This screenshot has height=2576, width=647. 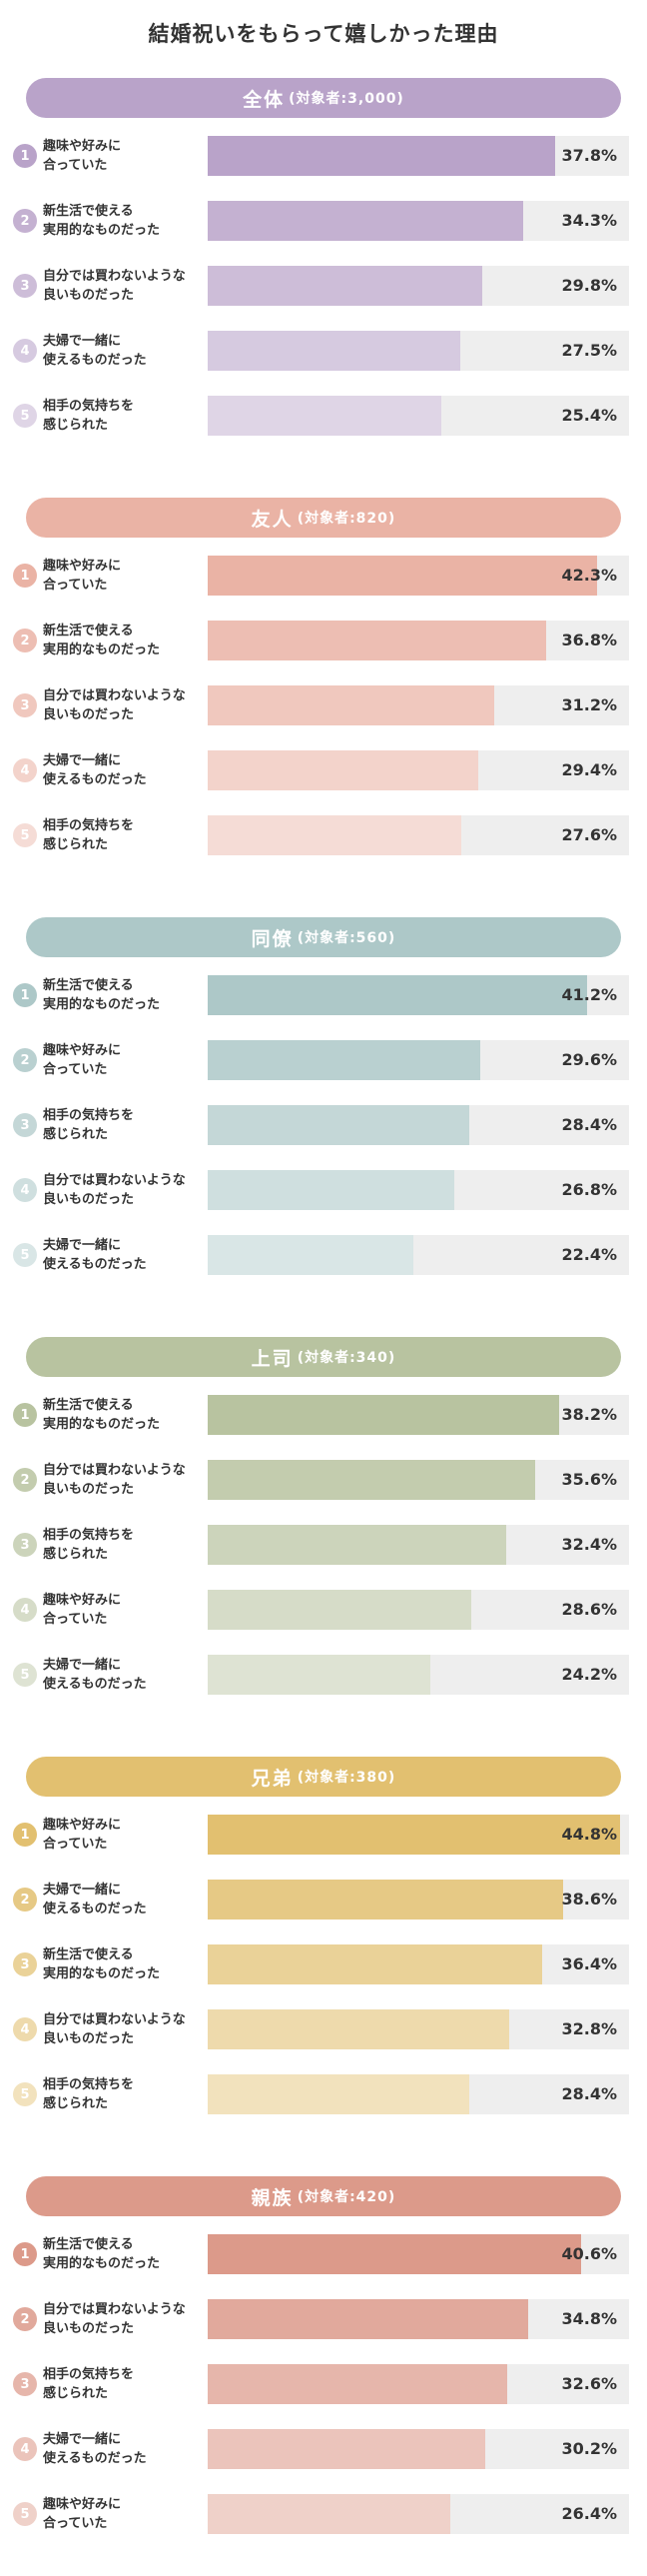 What do you see at coordinates (419, 705) in the screenshot?
I see `bar-track: 31.2%` at bounding box center [419, 705].